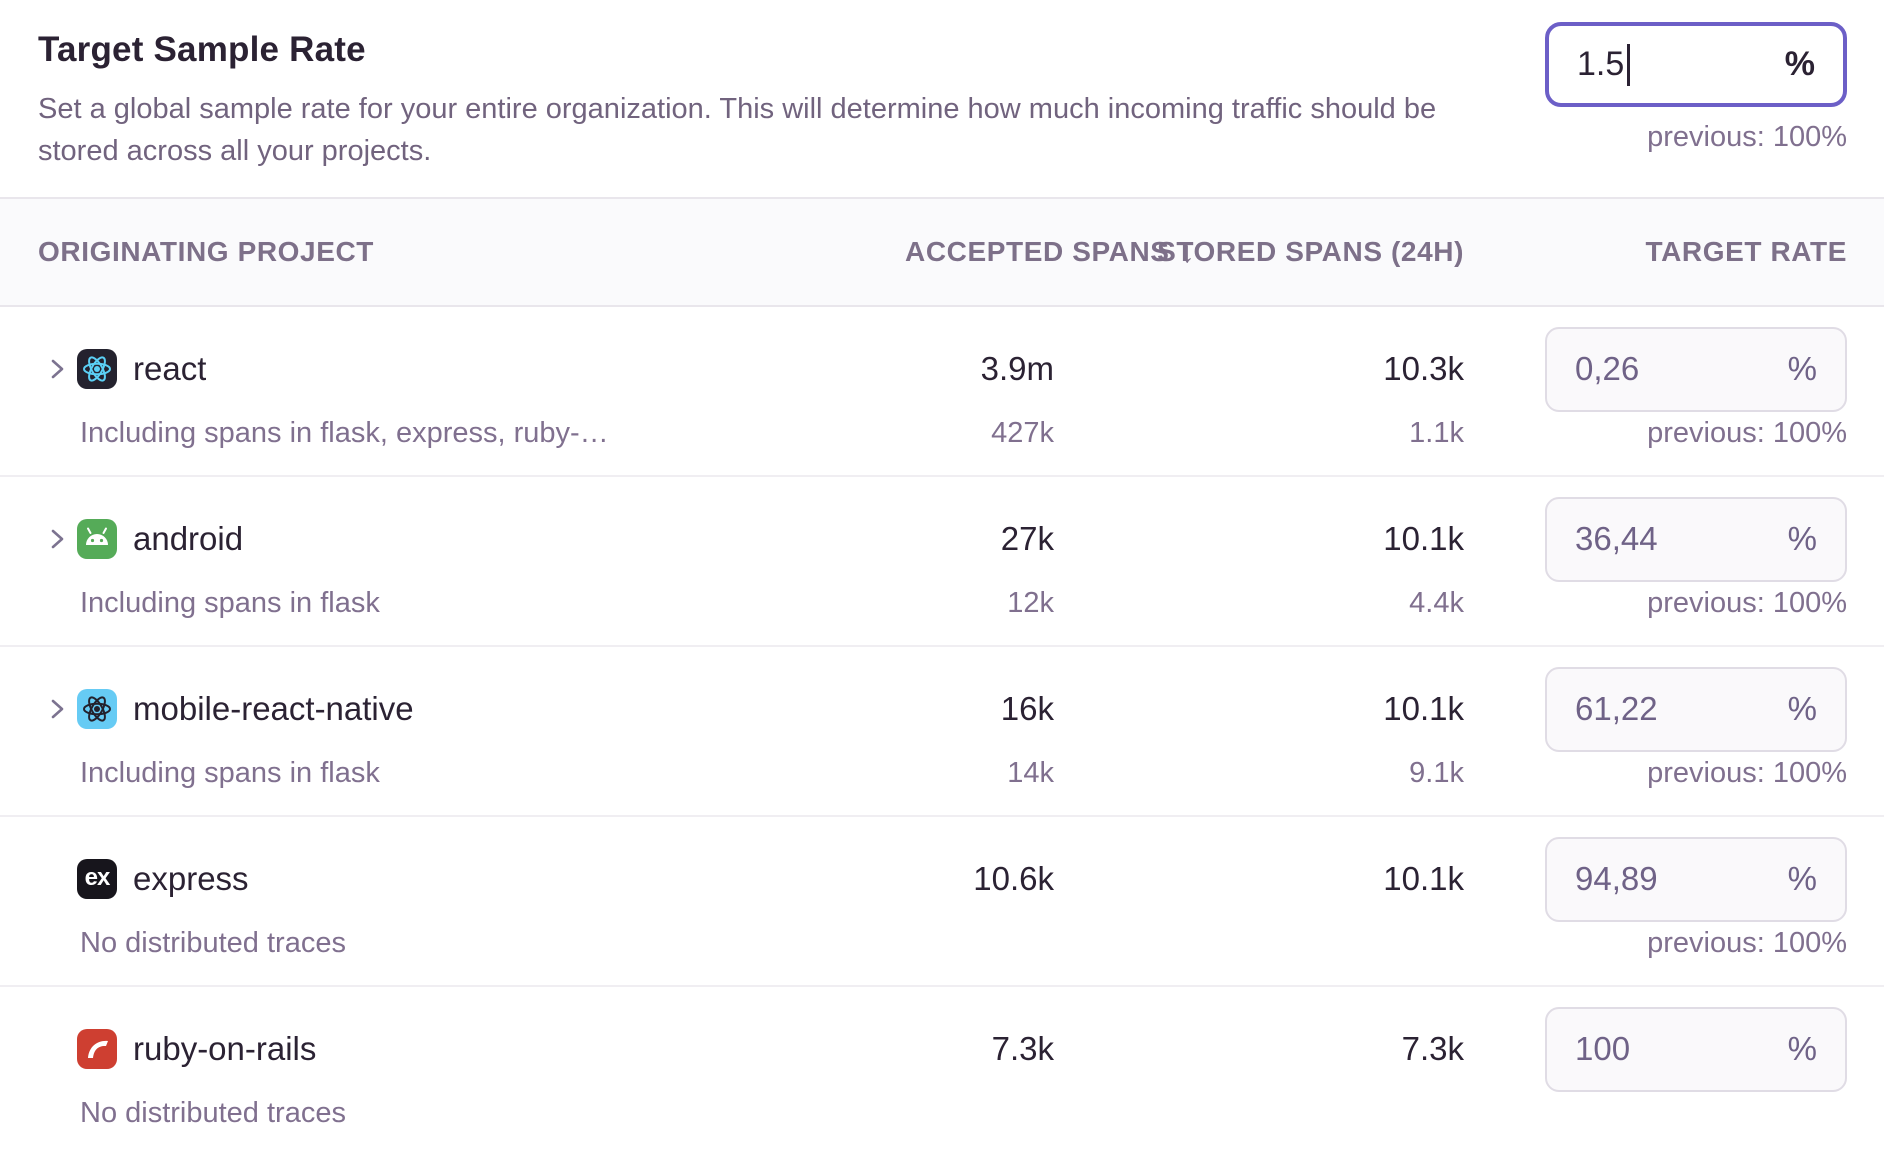 The image size is (1884, 1160). What do you see at coordinates (942, 562) in the screenshot?
I see `table-row: ex android 27k 10.1k 36,44 % Incl` at bounding box center [942, 562].